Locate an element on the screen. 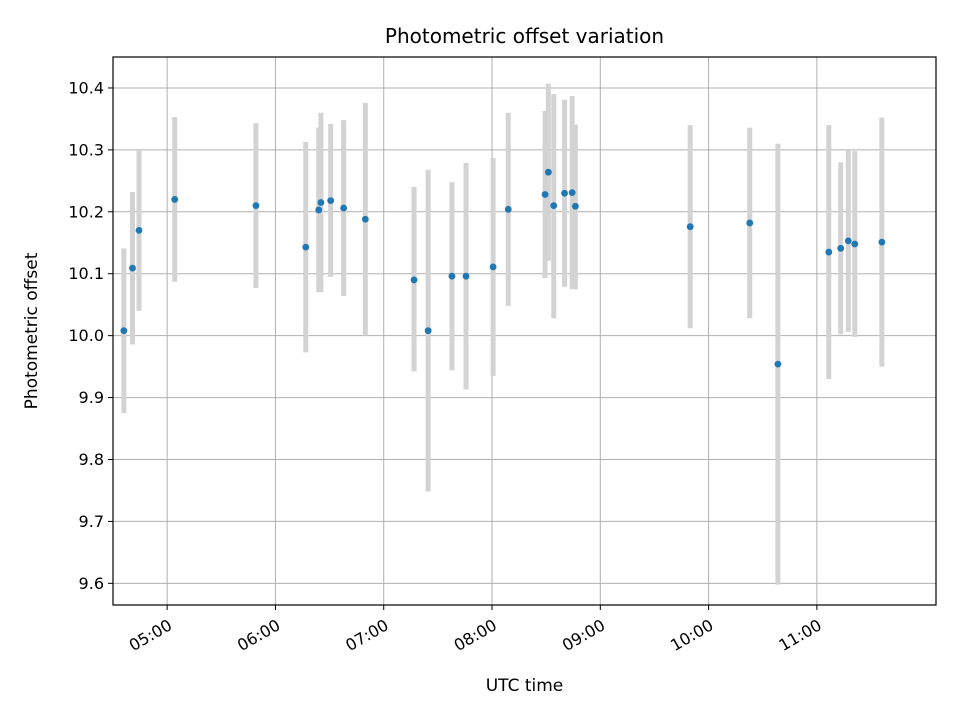 Image resolution: width=960 pixels, height=720 pixels. chart-title: Photometric offset variation is located at coordinates (524, 36).